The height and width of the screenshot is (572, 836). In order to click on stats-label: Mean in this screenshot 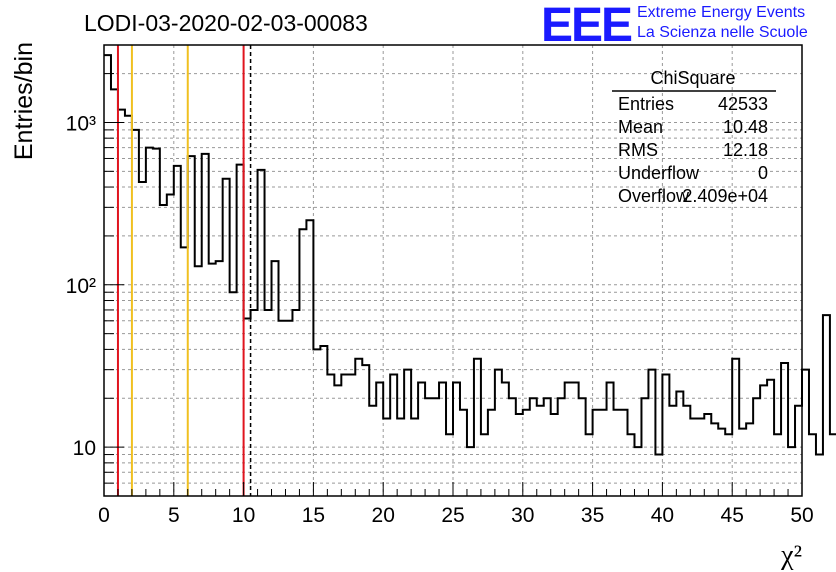, I will do `click(640, 127)`.